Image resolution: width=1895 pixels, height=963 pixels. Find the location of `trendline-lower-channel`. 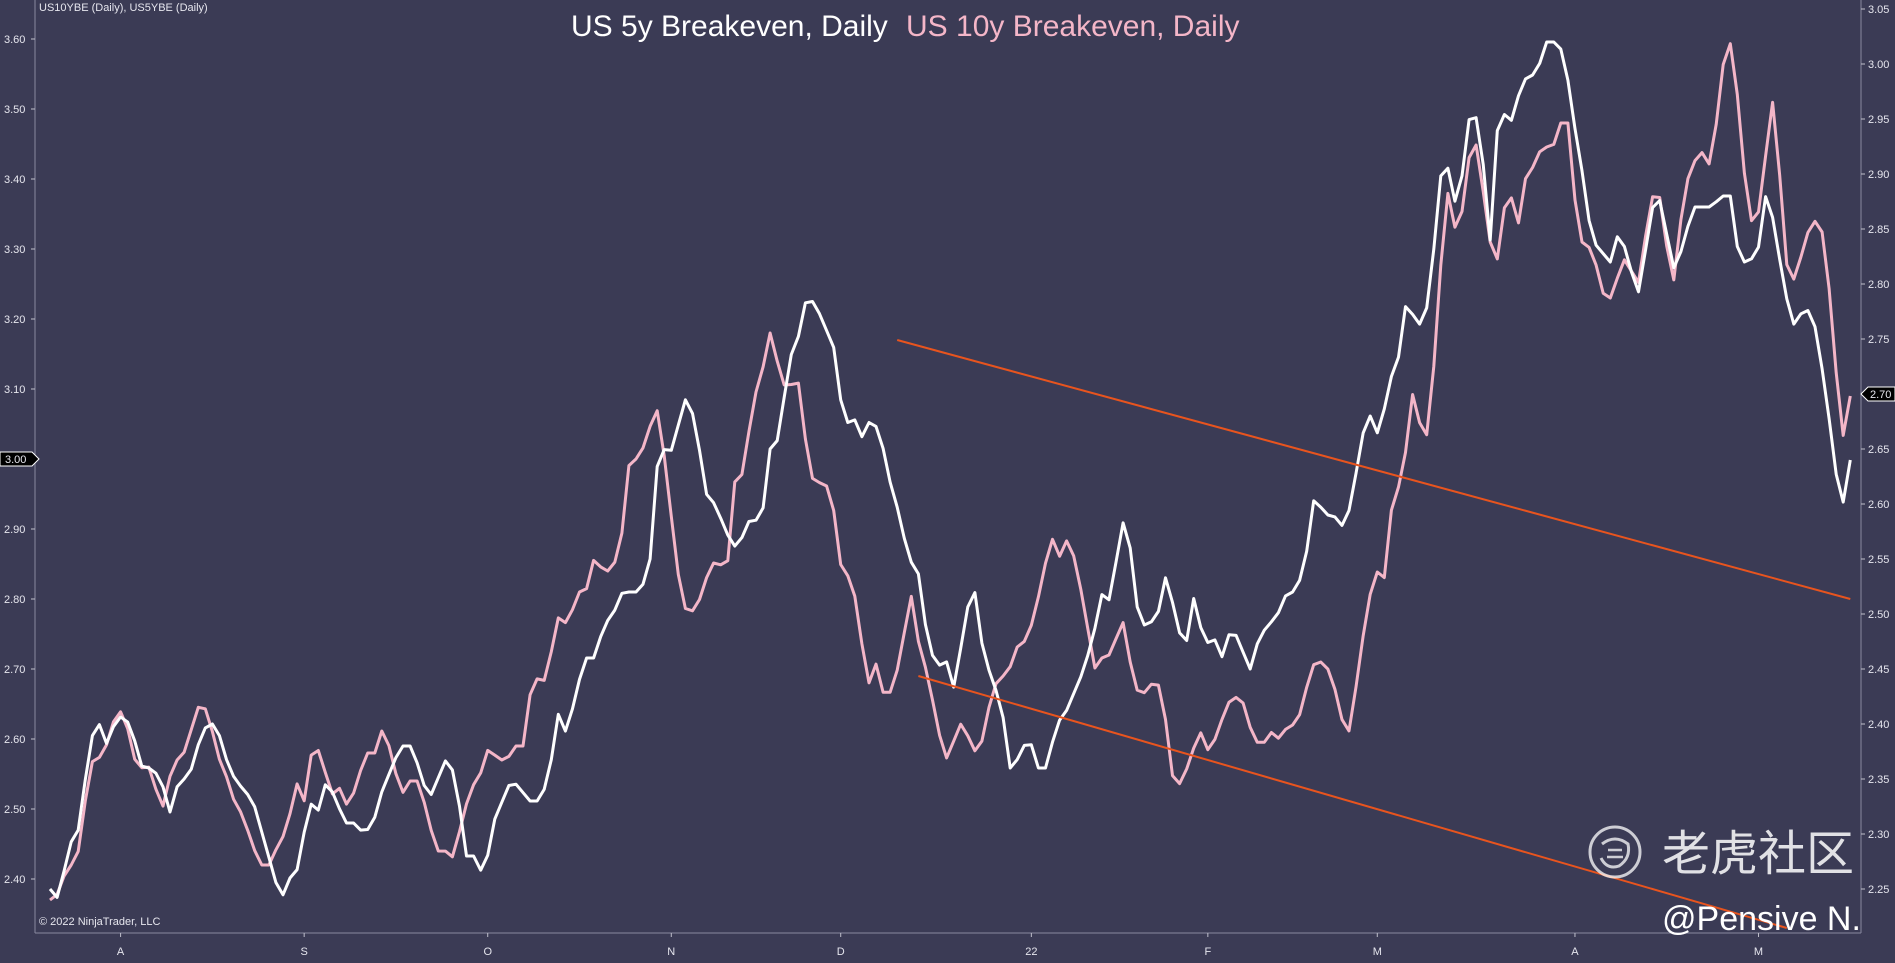

trendline-lower-channel is located at coordinates (1353, 802).